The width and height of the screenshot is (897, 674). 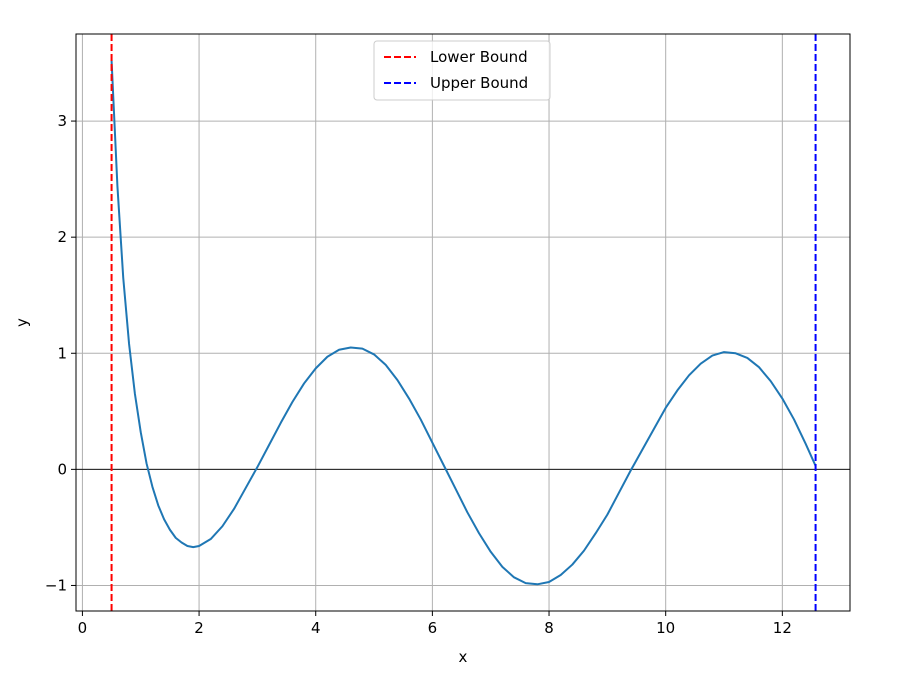 I want to click on legend-label-lower-bound: Lower Bound, so click(x=479, y=57).